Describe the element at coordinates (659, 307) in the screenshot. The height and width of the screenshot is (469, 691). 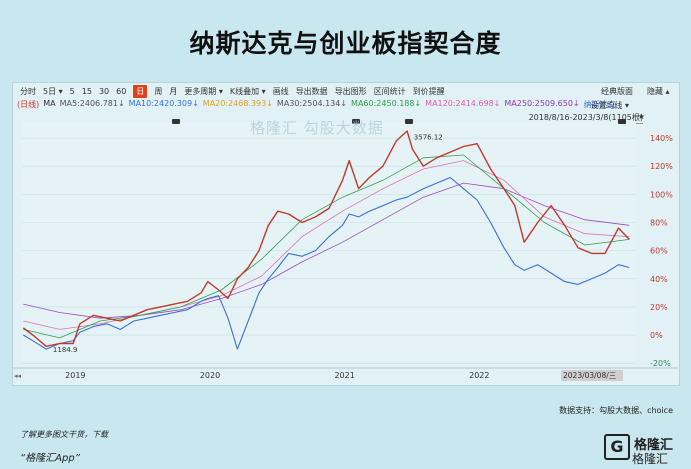
I see `y-tick-label: 20%` at that location.